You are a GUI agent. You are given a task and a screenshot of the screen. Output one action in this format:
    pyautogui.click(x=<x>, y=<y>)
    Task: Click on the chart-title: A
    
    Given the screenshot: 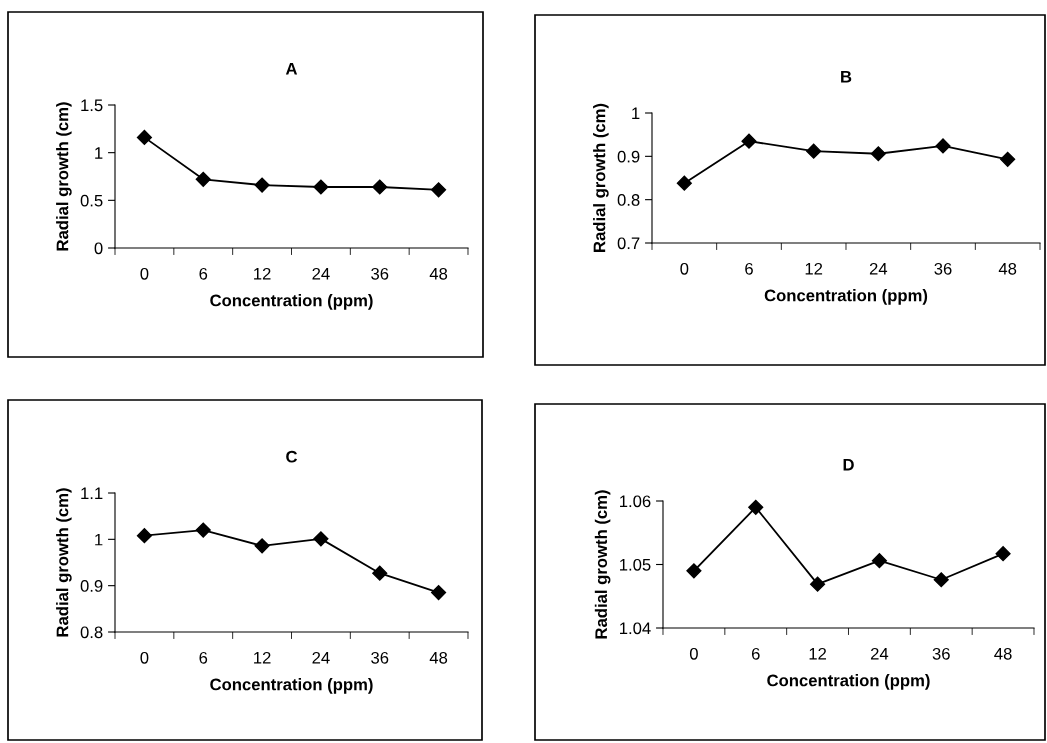 What is the action you would take?
    pyautogui.click(x=291, y=68)
    